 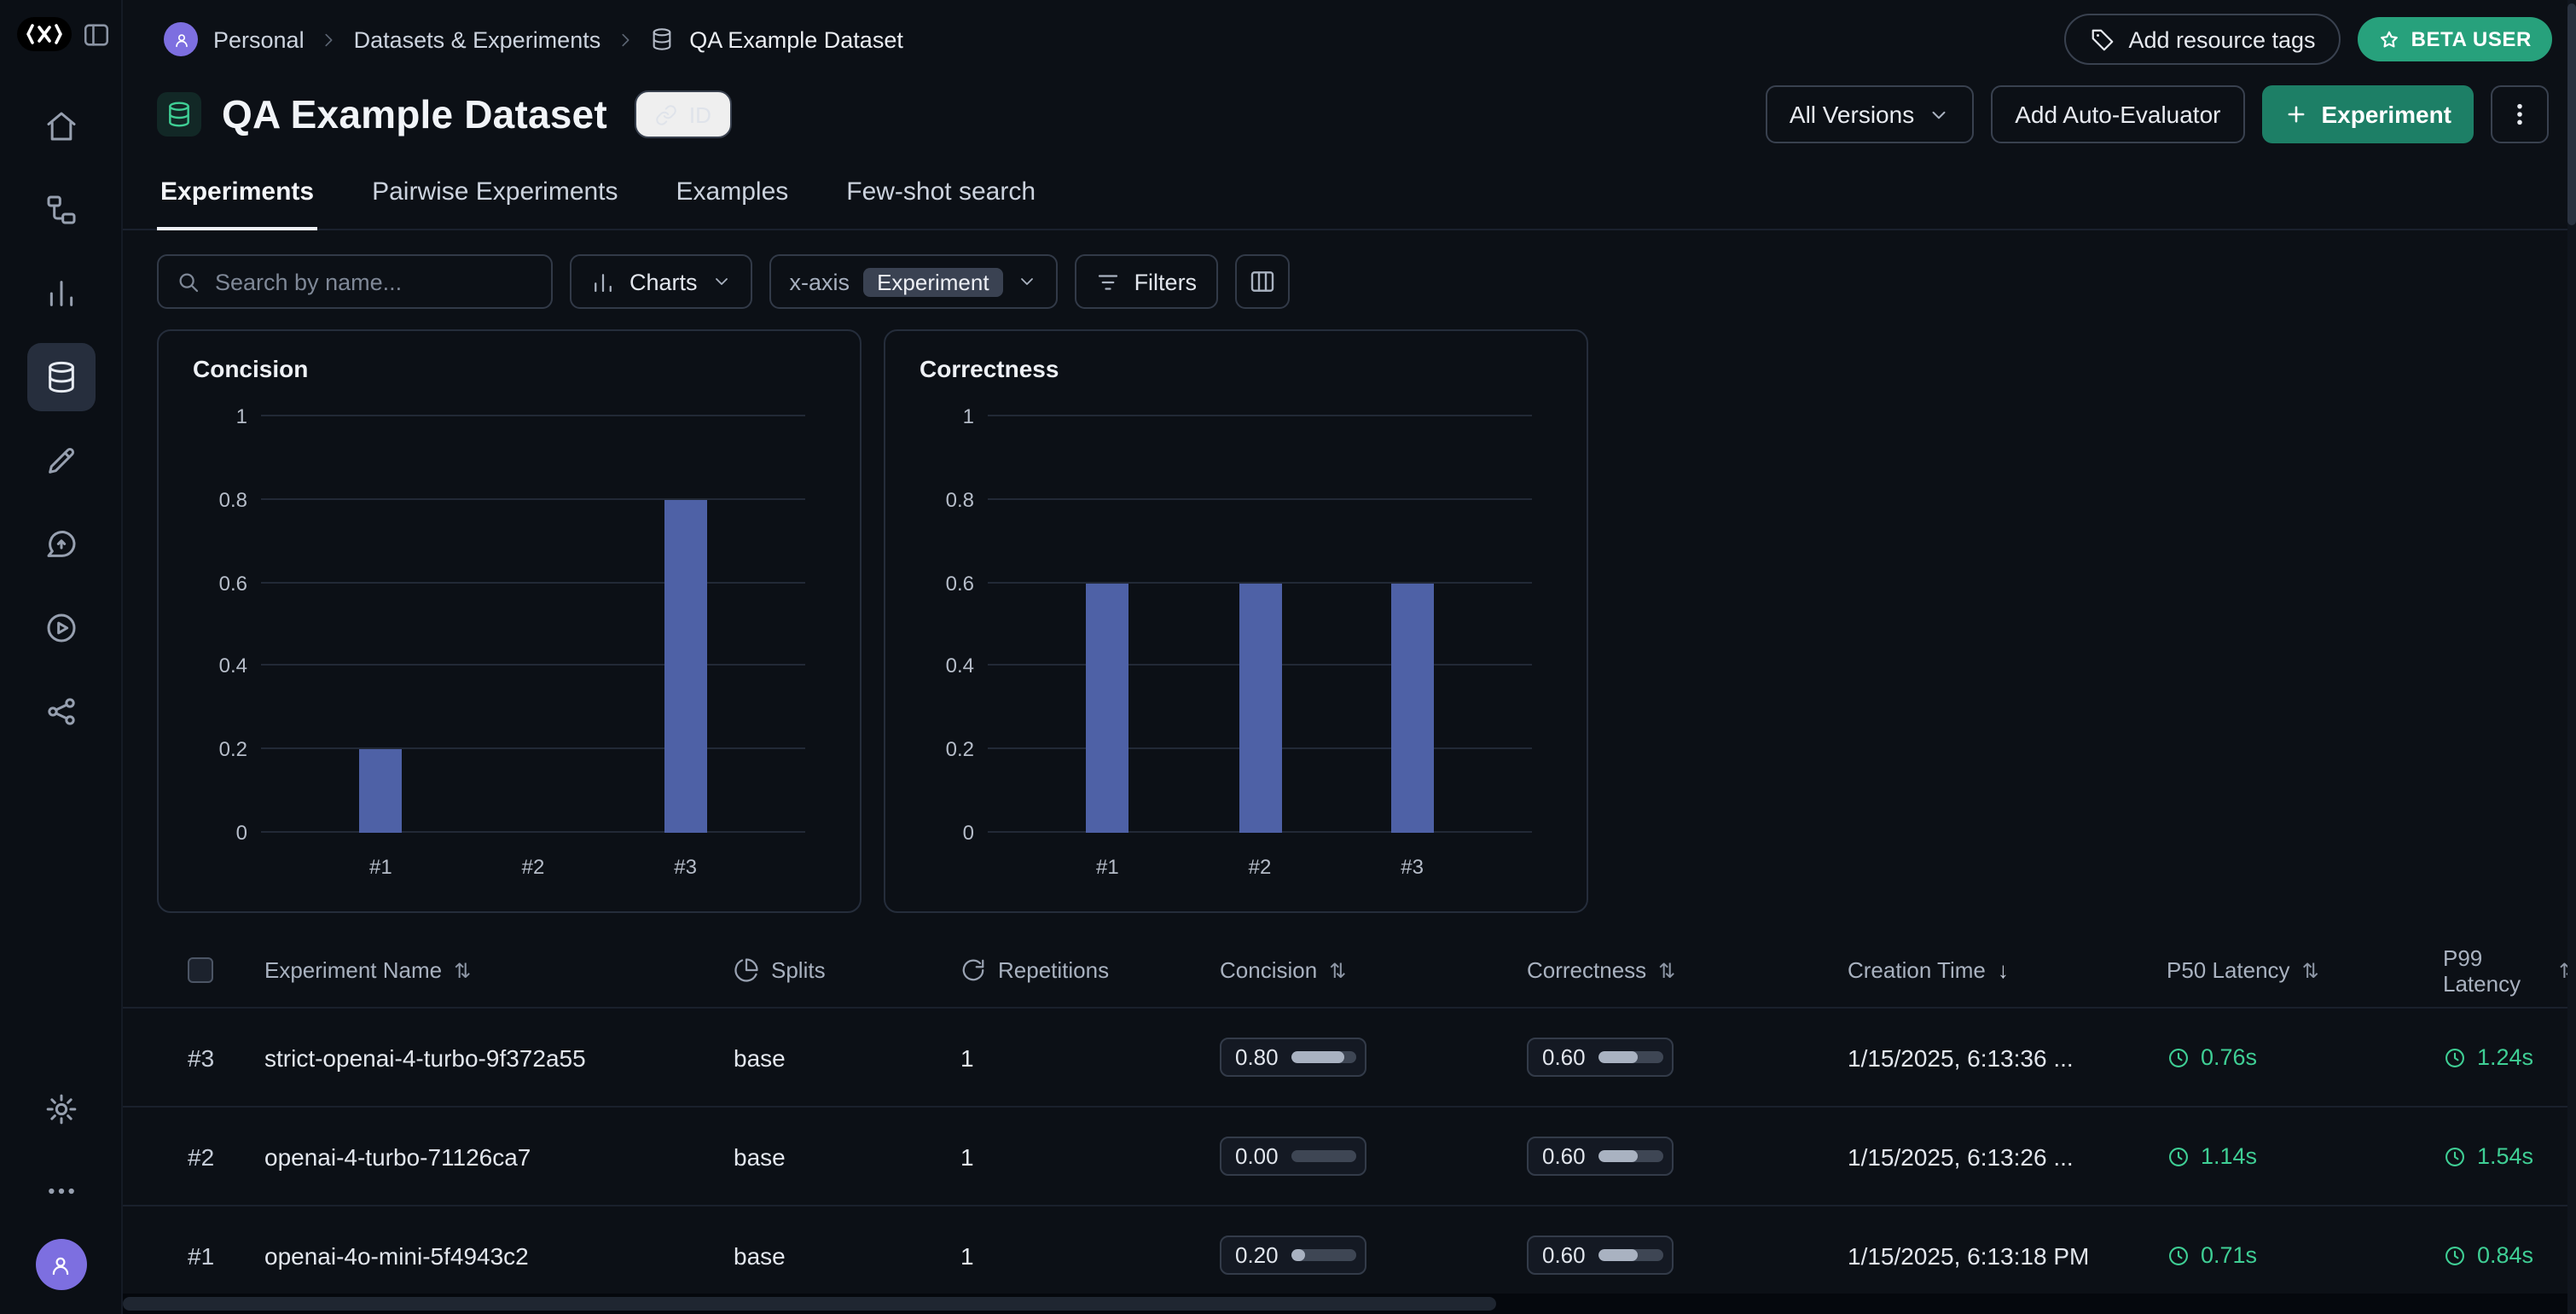 I want to click on experiment-name-cell: openai-4-turbo-71126ca7, so click(x=397, y=1156).